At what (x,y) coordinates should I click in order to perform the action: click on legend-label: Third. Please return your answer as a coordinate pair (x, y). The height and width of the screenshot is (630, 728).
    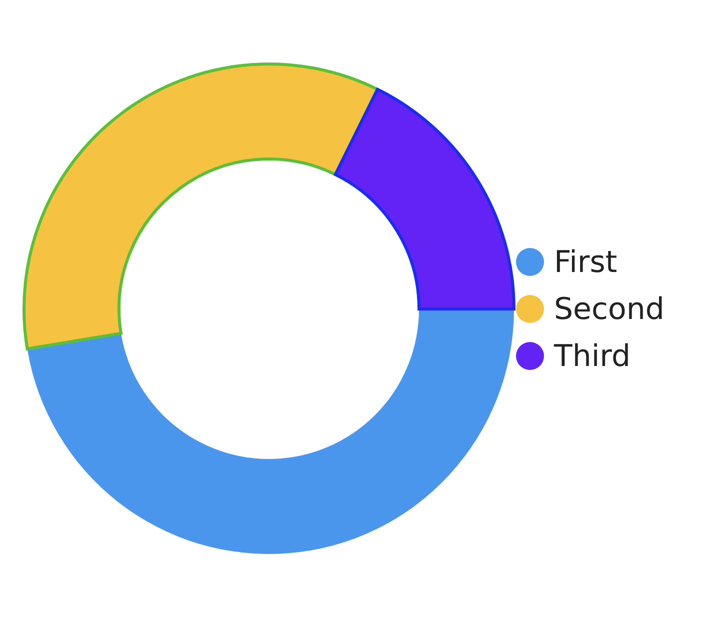
    Looking at the image, I should click on (592, 356).